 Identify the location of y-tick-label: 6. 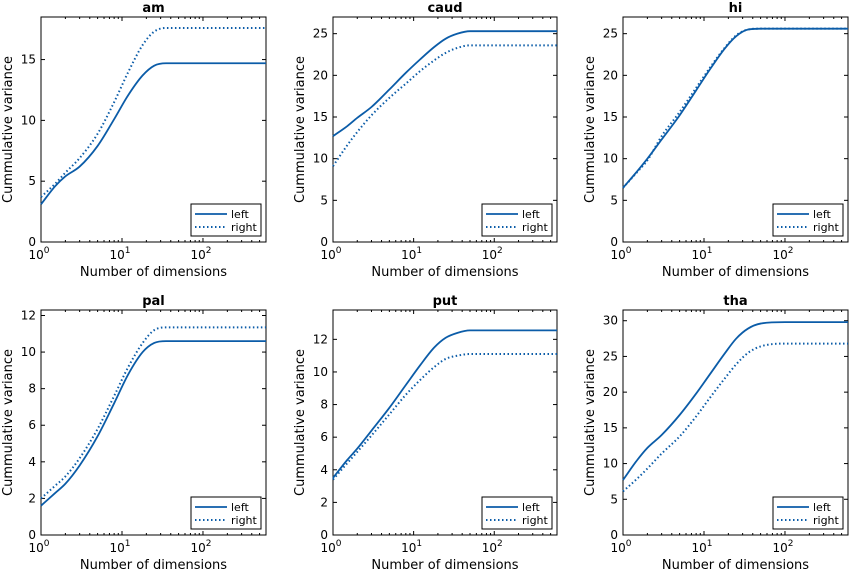
(324, 437).